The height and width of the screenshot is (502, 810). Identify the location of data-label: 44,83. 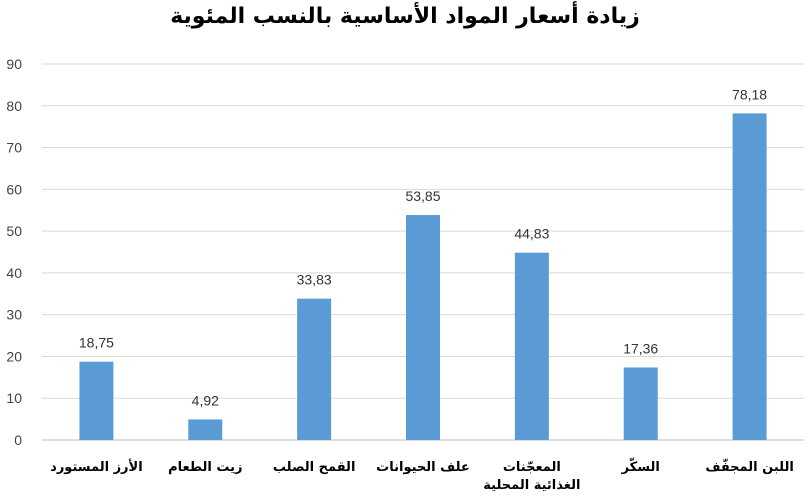
(531, 234).